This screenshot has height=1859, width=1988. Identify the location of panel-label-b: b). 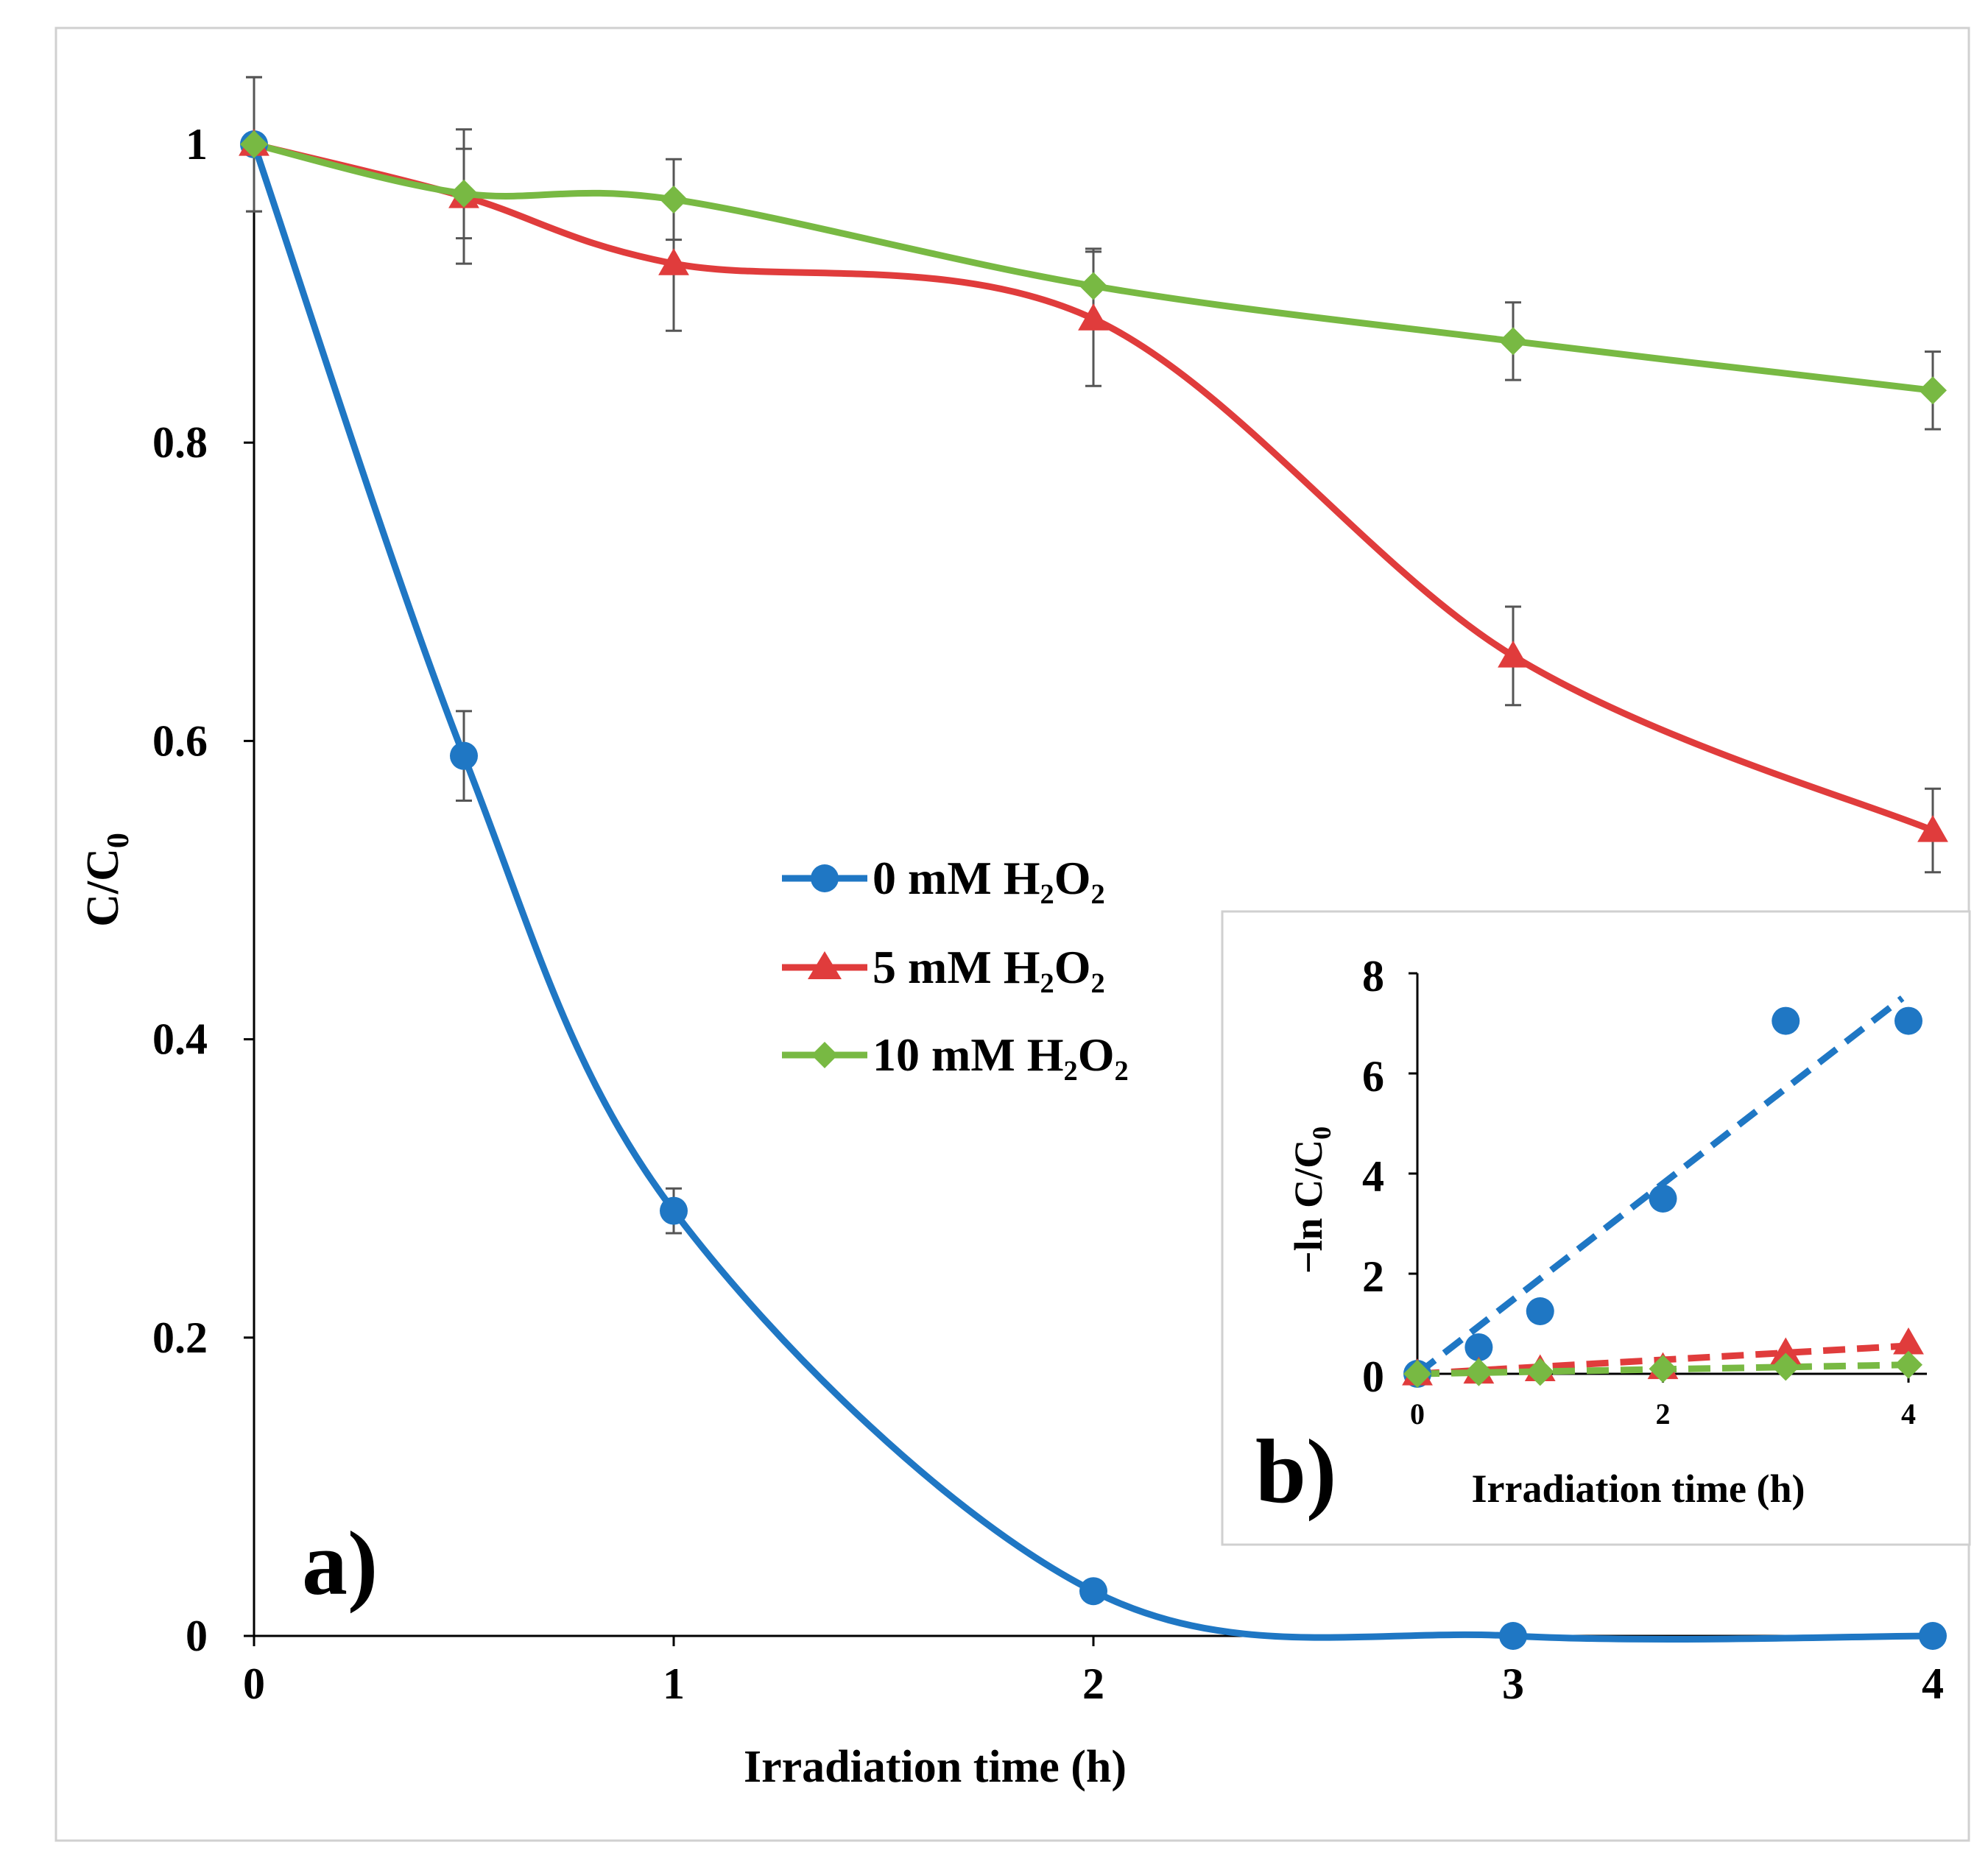
(1295, 1471).